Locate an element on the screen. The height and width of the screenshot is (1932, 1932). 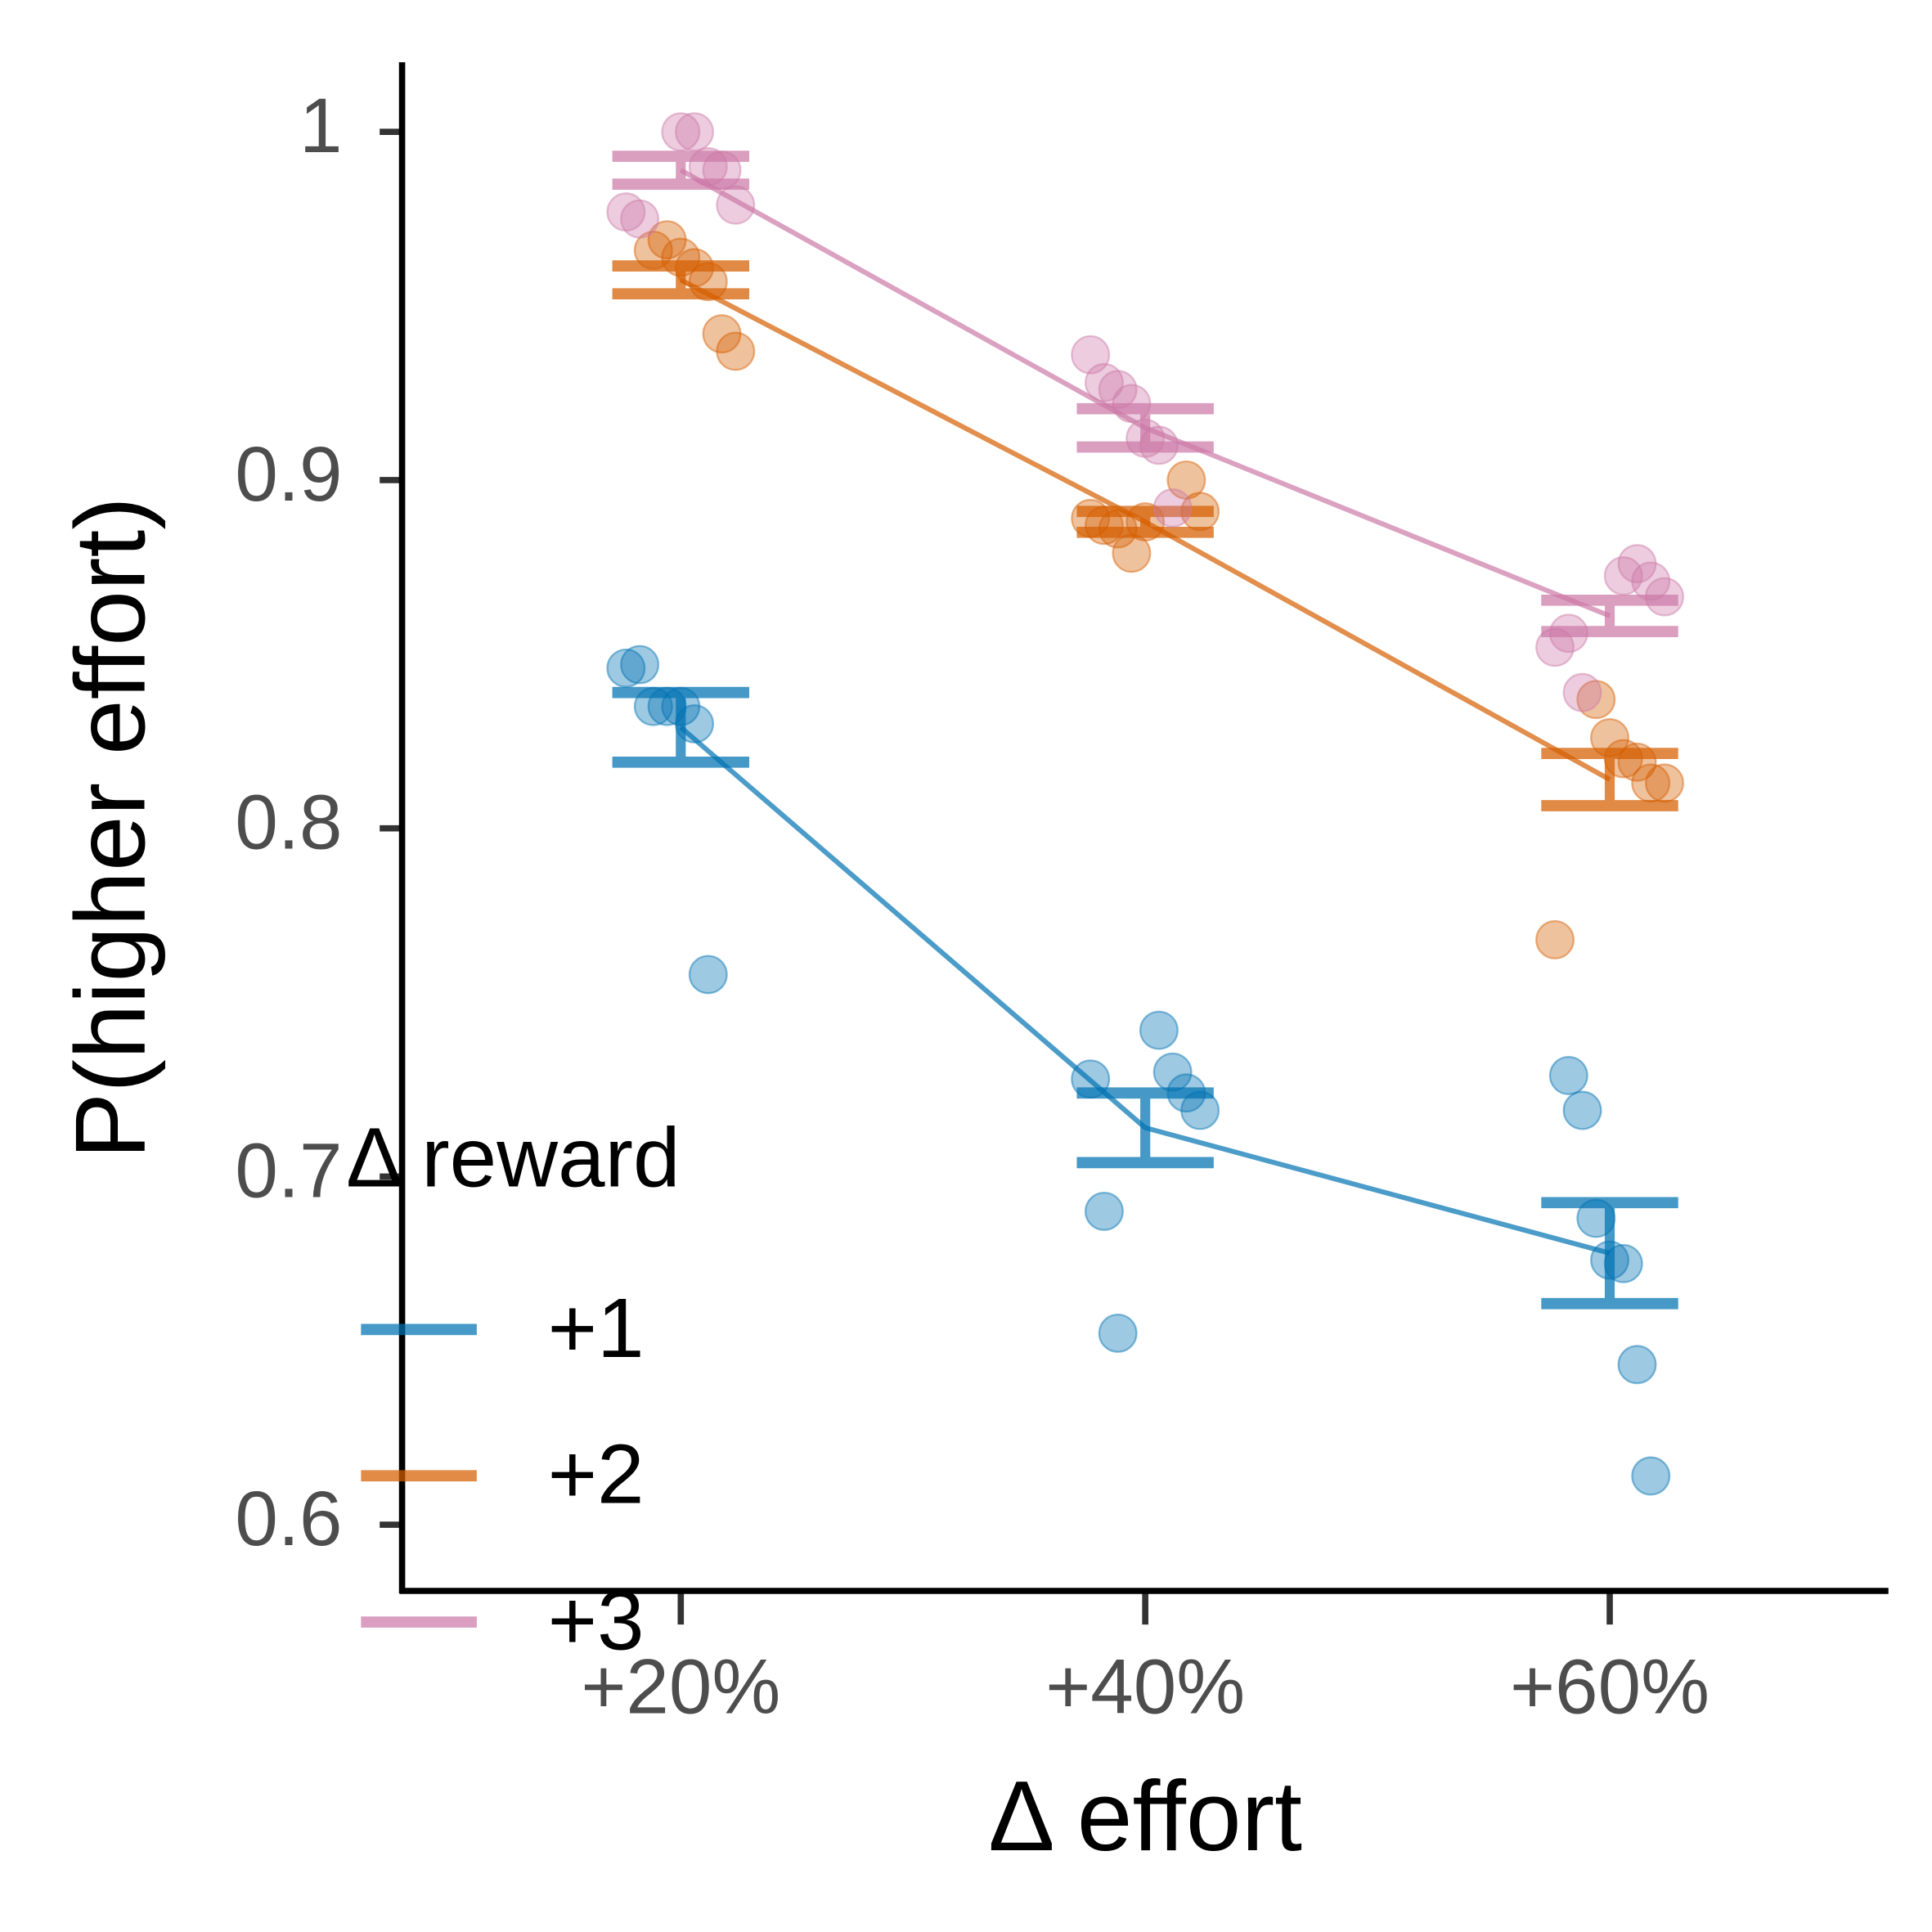
x-tick-label: +20% is located at coordinates (681, 1687).